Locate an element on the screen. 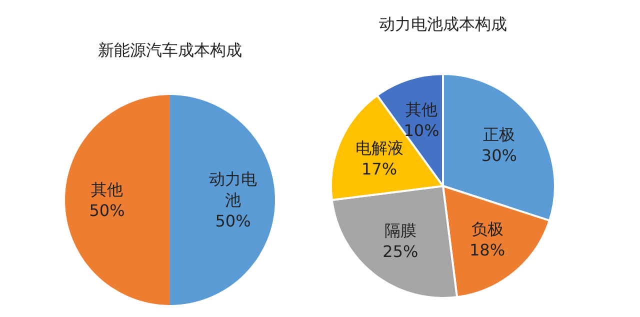 The width and height of the screenshot is (640, 317). chart-title: 动力电池成本构成 is located at coordinates (443, 24).